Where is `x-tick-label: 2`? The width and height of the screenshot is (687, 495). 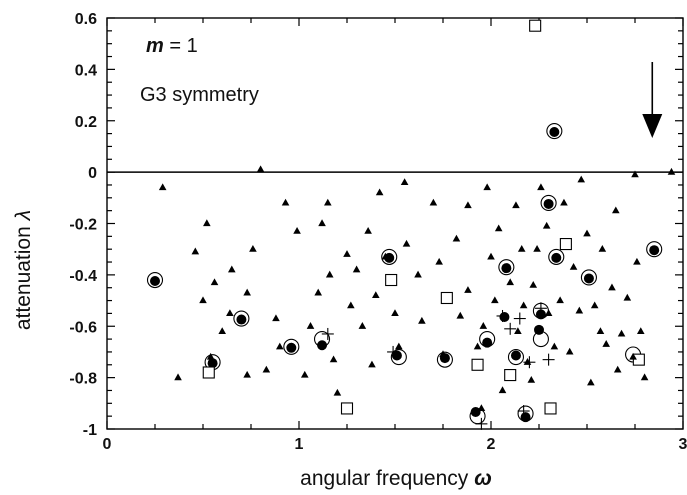
x-tick-label: 2 is located at coordinates (491, 444).